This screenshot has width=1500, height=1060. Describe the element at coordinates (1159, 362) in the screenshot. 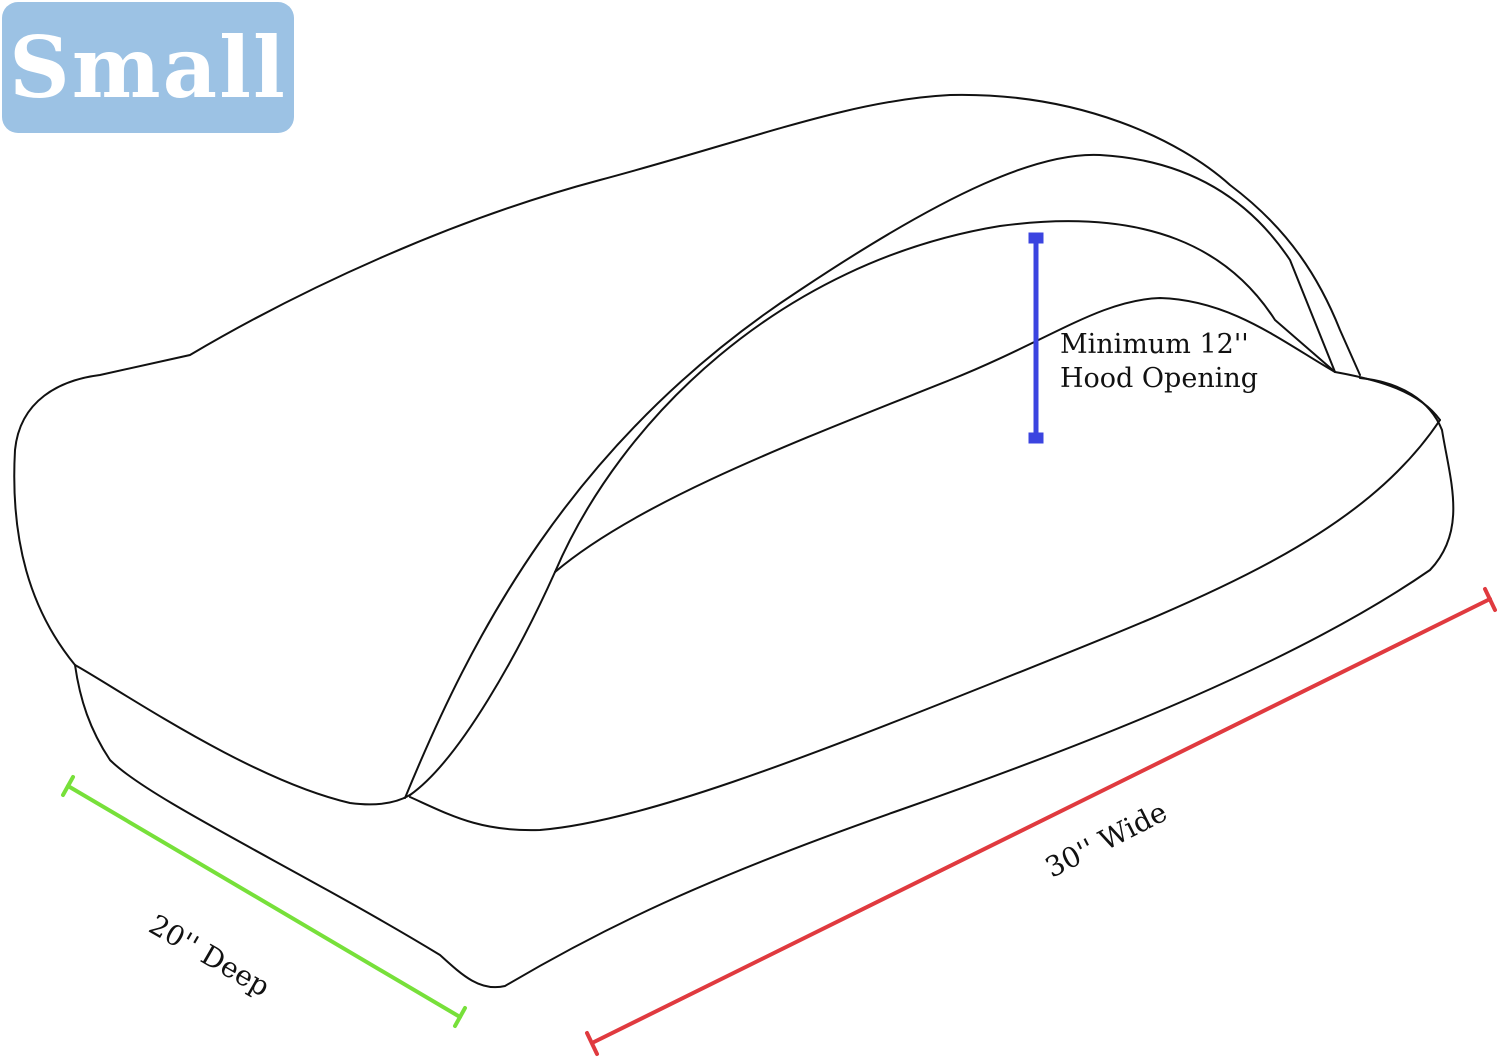

I see `hood-opening-label: Minimum 12'' Hood Opening` at that location.